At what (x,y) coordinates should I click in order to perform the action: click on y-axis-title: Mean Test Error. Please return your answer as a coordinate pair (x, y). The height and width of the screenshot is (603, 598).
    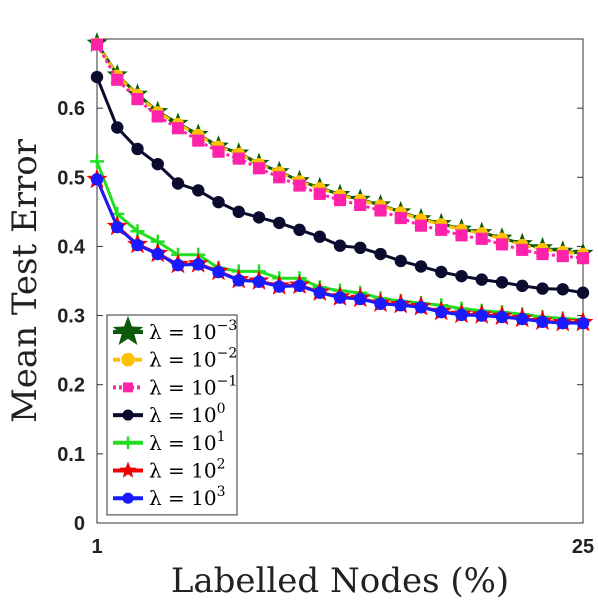
    Looking at the image, I should click on (25, 280).